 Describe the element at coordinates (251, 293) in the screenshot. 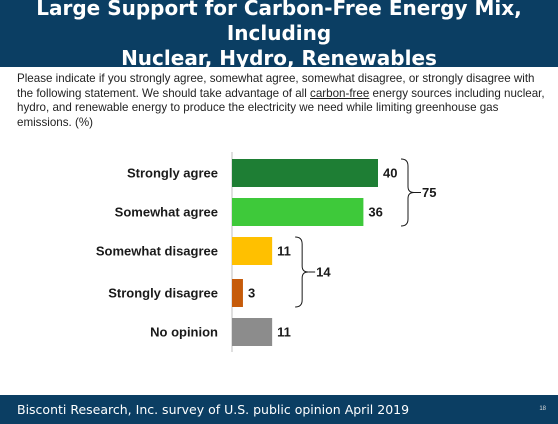

I see `value-label-strongly-disagree: 3` at that location.